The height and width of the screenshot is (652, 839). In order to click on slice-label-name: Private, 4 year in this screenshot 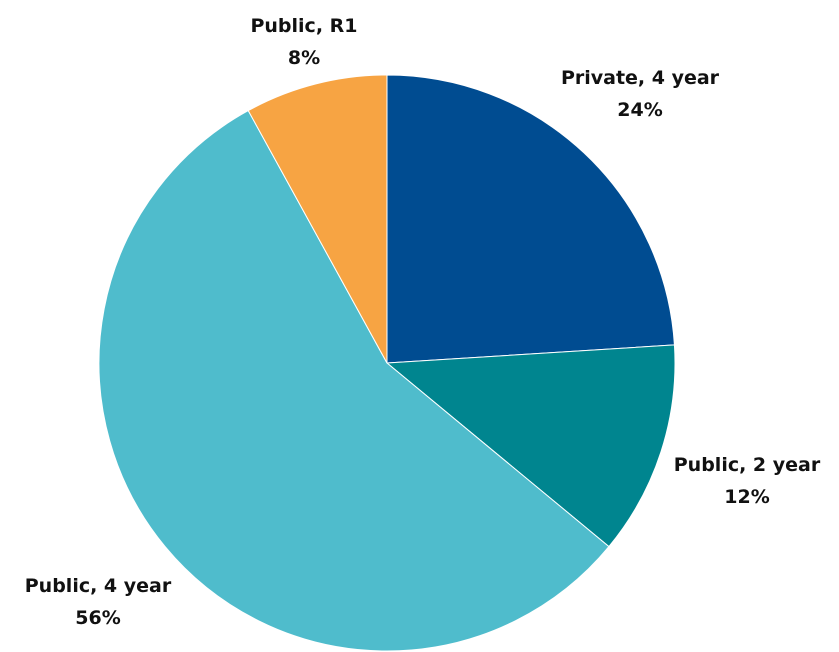, I will do `click(640, 78)`.